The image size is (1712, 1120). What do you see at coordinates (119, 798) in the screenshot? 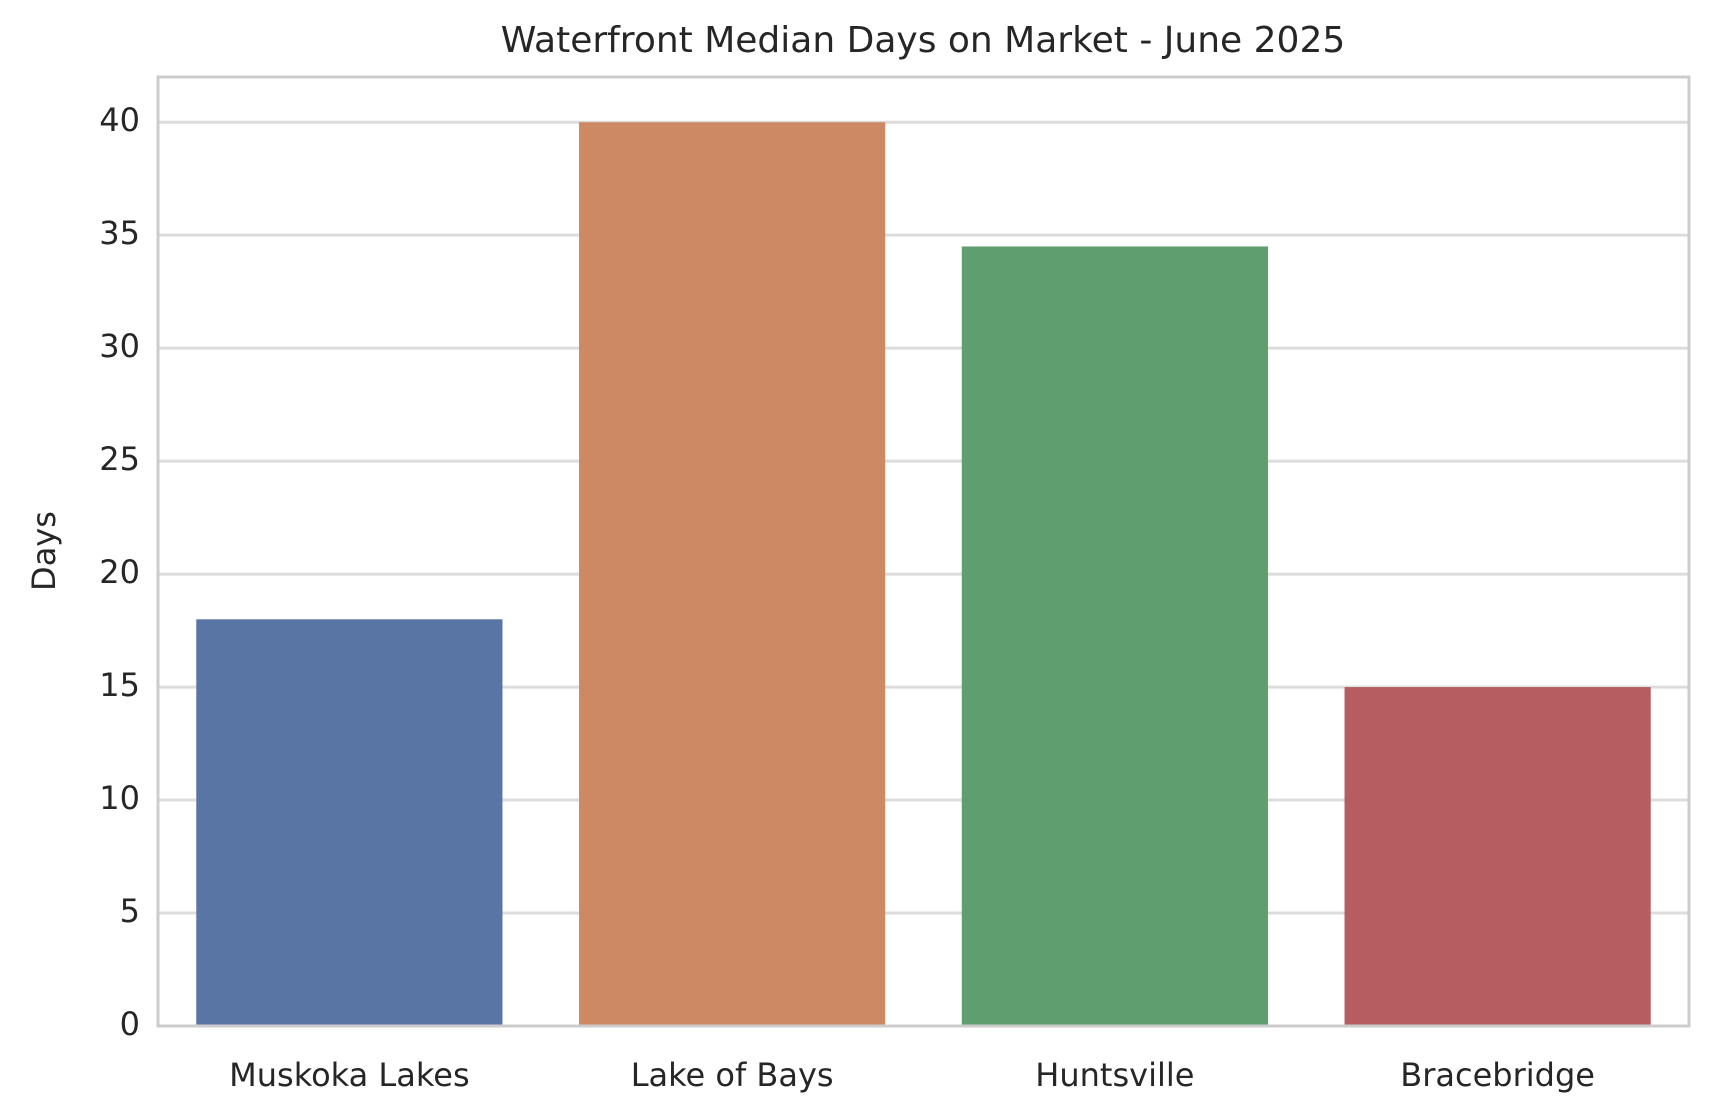
I see `y-tick-label: 10` at bounding box center [119, 798].